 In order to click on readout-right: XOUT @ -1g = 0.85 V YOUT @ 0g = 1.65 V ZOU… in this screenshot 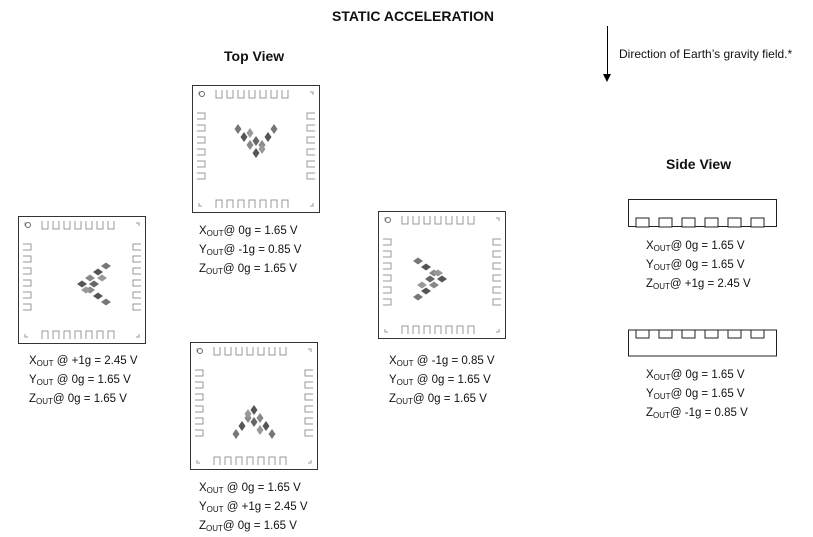, I will do `click(442, 381)`.